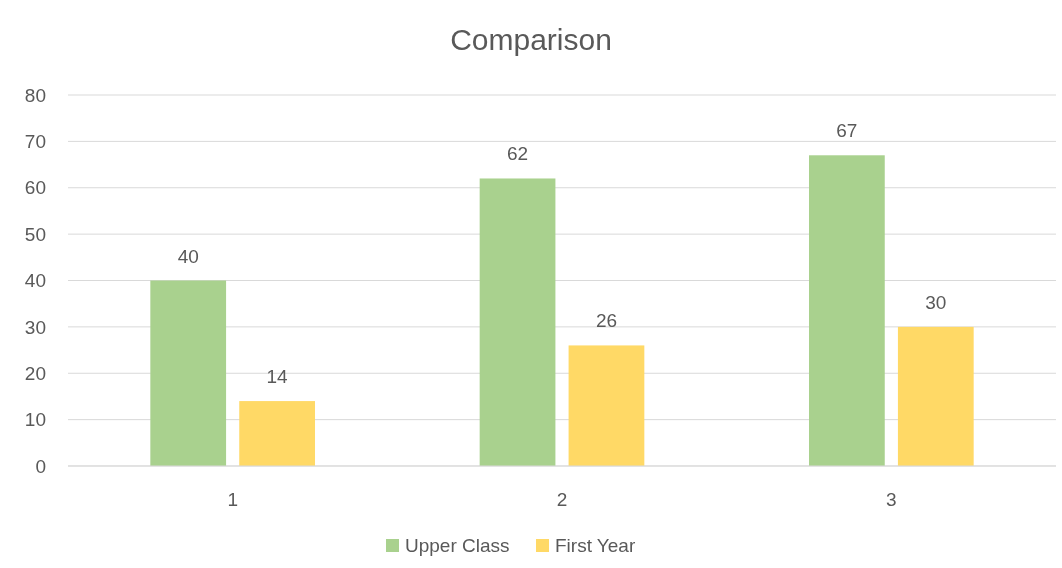  Describe the element at coordinates (847, 131) in the screenshot. I see `data-label: 67` at that location.